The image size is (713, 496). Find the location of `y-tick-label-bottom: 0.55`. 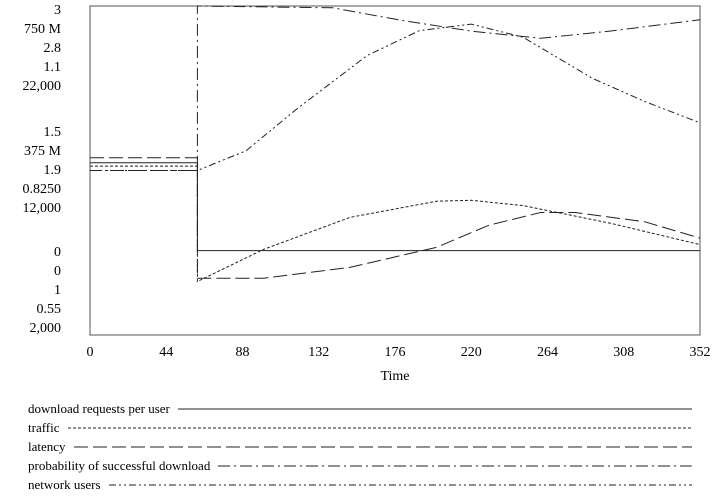

y-tick-label-bottom: 0.55 is located at coordinates (49, 309).